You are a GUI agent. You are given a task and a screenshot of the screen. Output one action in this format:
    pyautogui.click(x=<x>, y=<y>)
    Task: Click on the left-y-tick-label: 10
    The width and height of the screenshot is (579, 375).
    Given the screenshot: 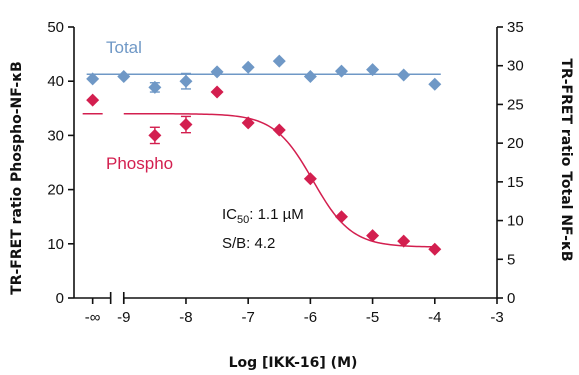 What is the action you would take?
    pyautogui.click(x=55, y=244)
    